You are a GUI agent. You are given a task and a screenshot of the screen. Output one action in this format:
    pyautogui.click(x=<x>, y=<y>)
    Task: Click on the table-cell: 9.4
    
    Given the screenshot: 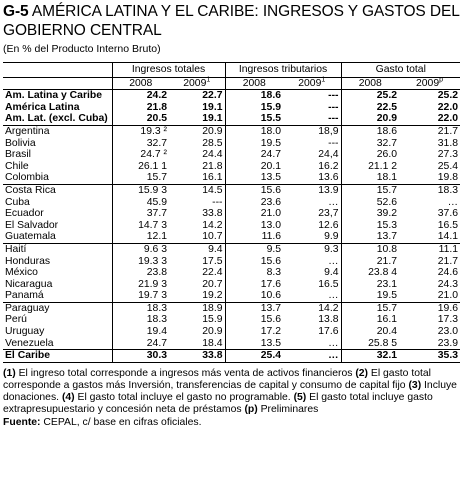 What is the action you would take?
    pyautogui.click(x=215, y=249)
    